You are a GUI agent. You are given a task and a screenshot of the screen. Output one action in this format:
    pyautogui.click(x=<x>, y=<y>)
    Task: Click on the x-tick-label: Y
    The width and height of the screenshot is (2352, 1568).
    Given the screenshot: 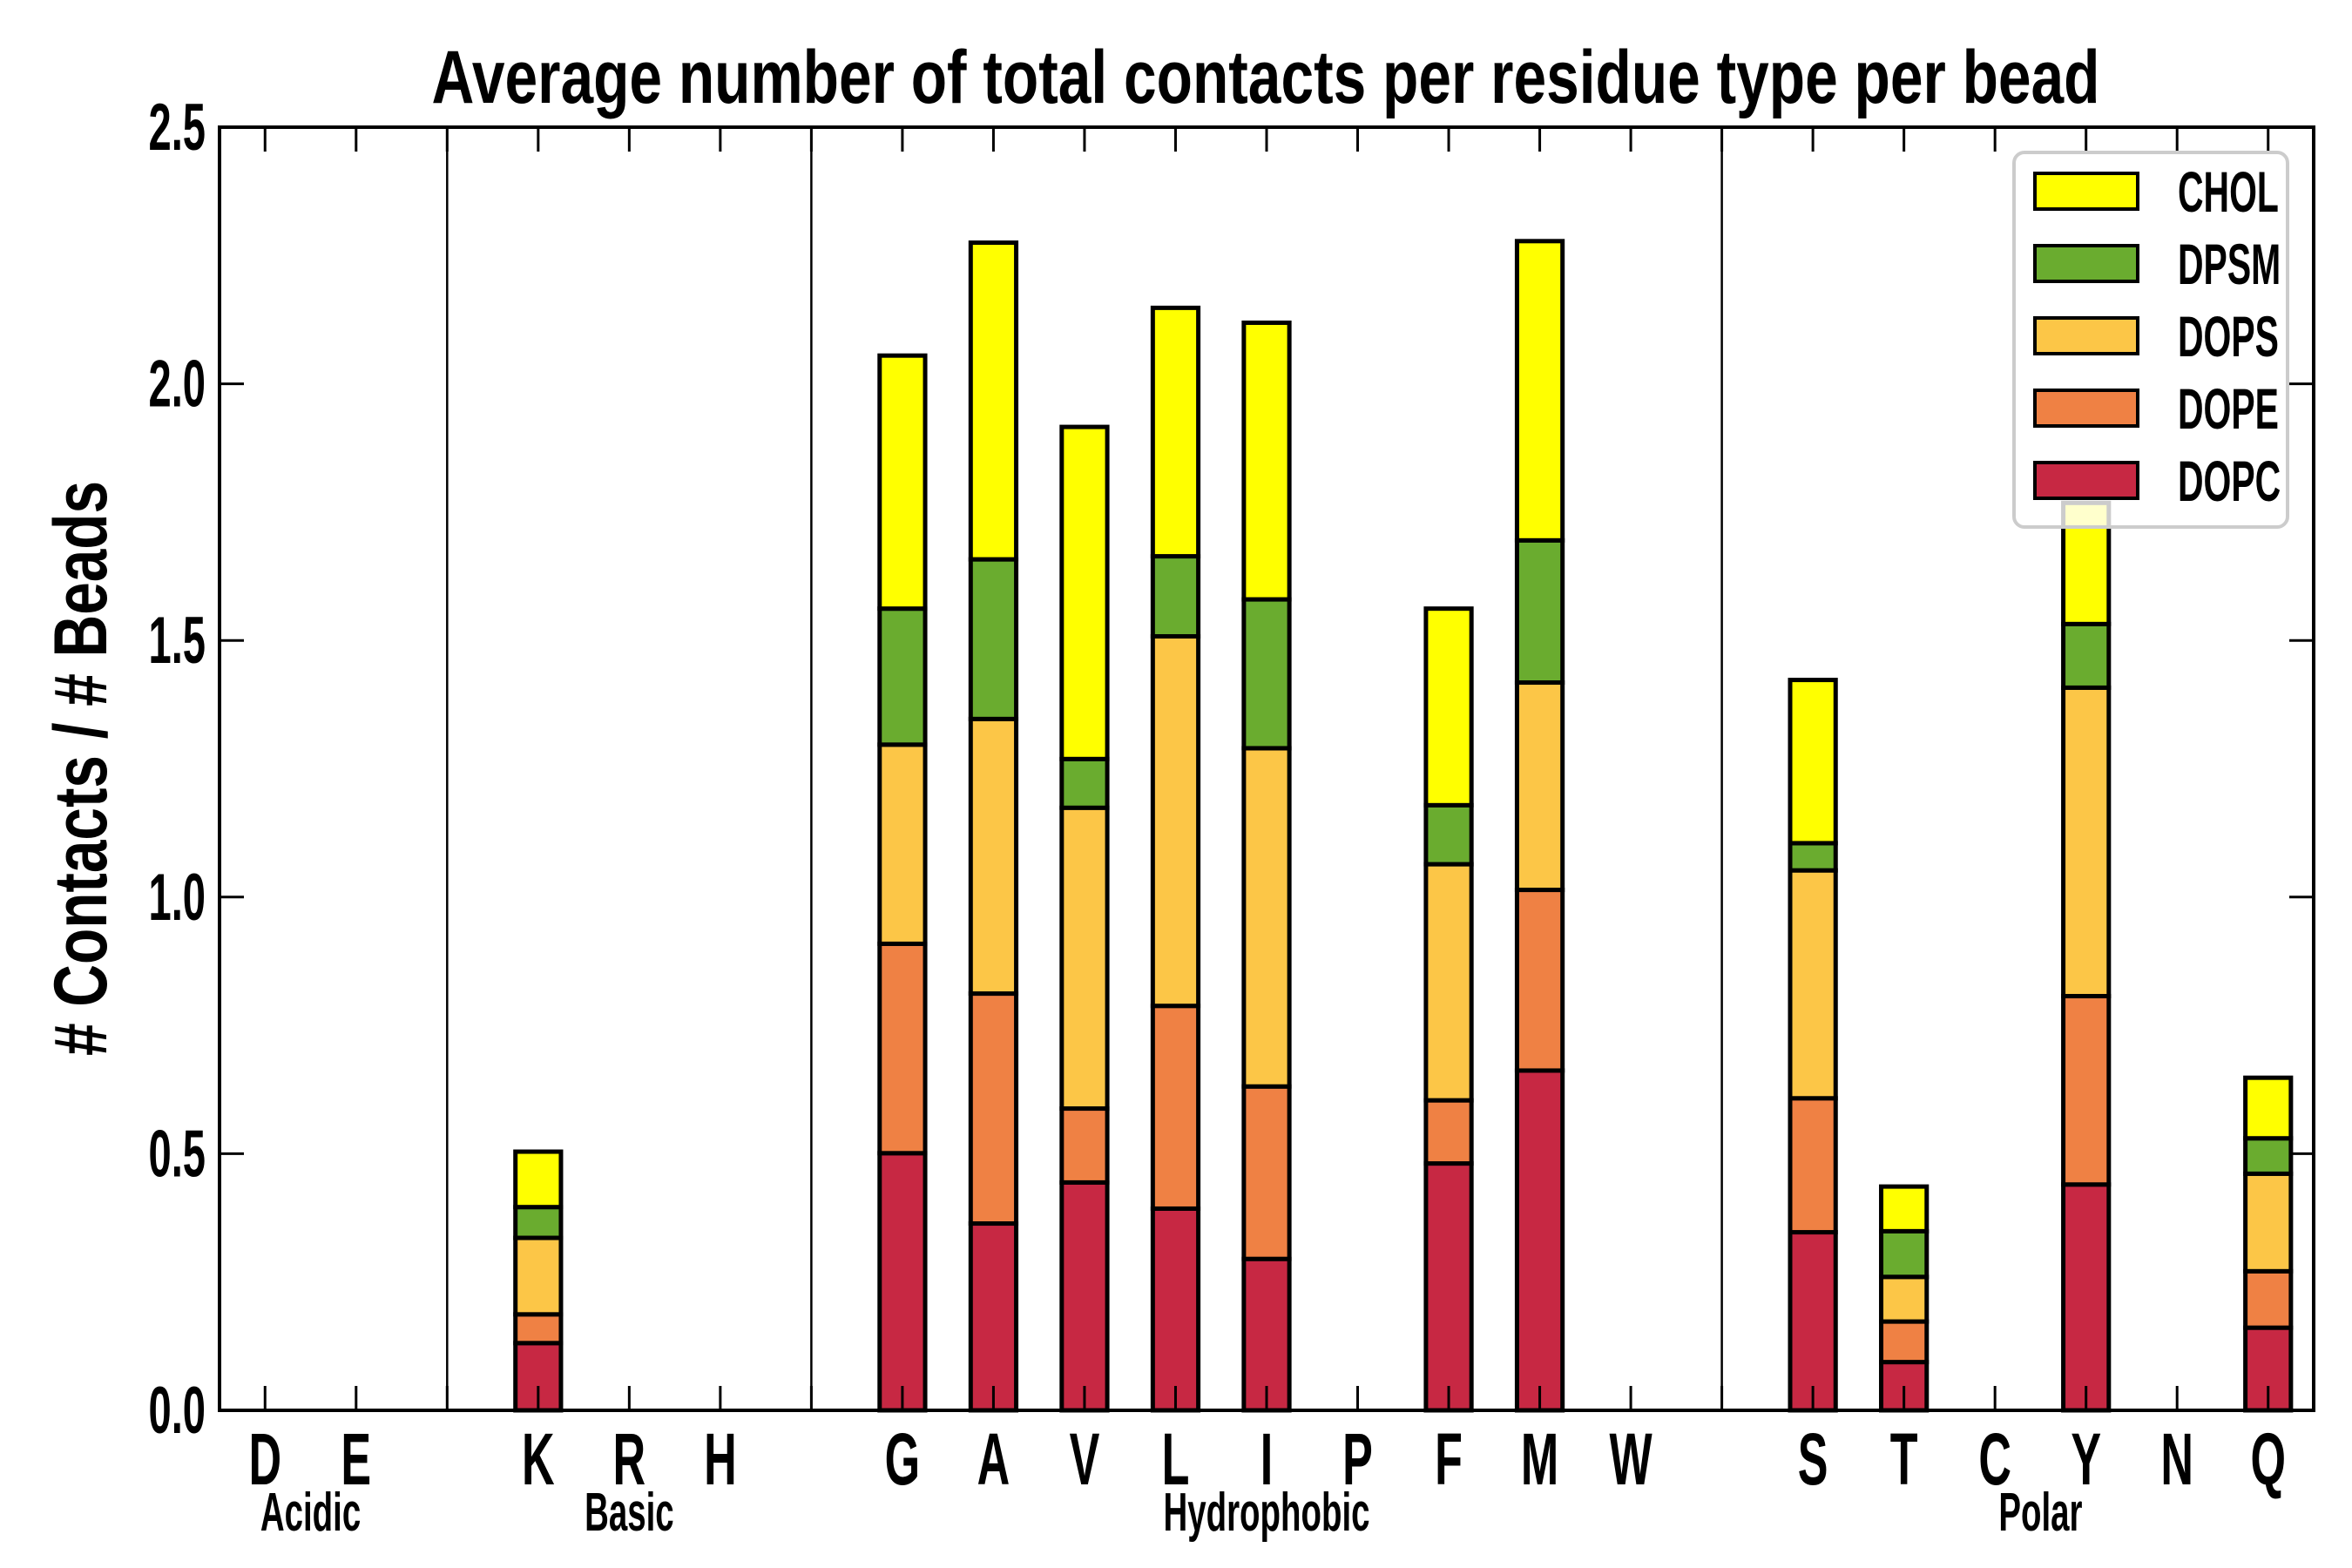 What is the action you would take?
    pyautogui.click(x=2086, y=1459)
    